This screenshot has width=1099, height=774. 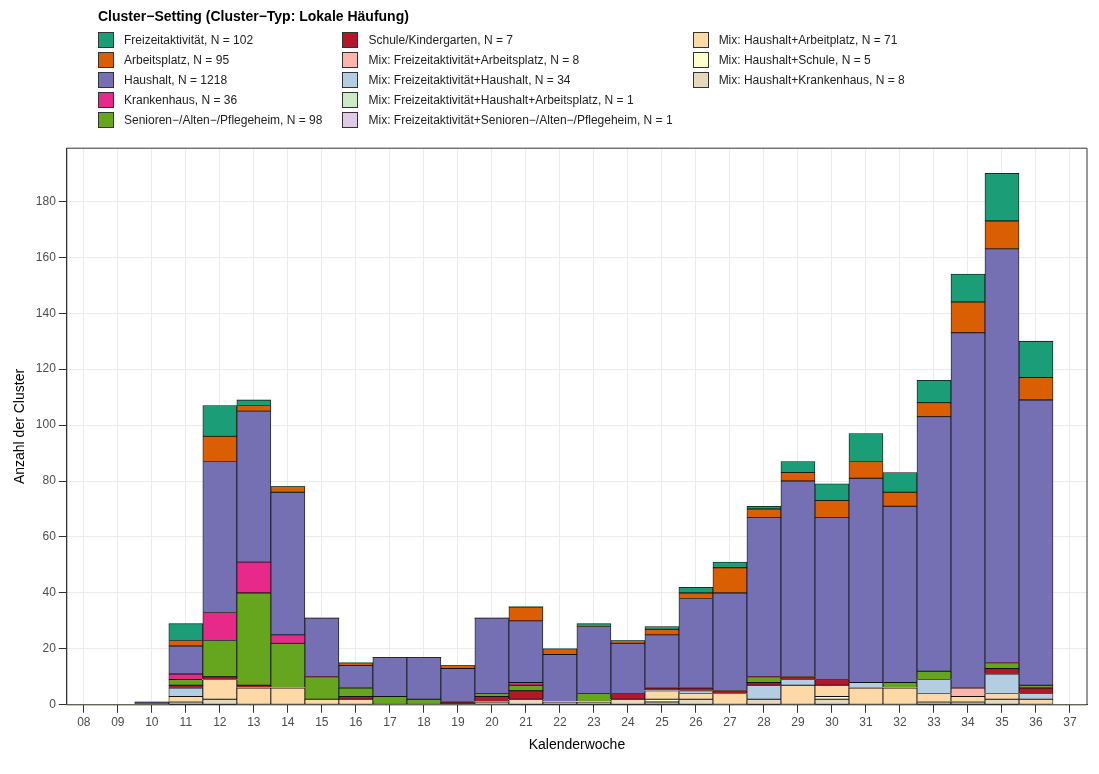 What do you see at coordinates (577, 744) in the screenshot?
I see `x-axis-title: Kalenderwoche` at bounding box center [577, 744].